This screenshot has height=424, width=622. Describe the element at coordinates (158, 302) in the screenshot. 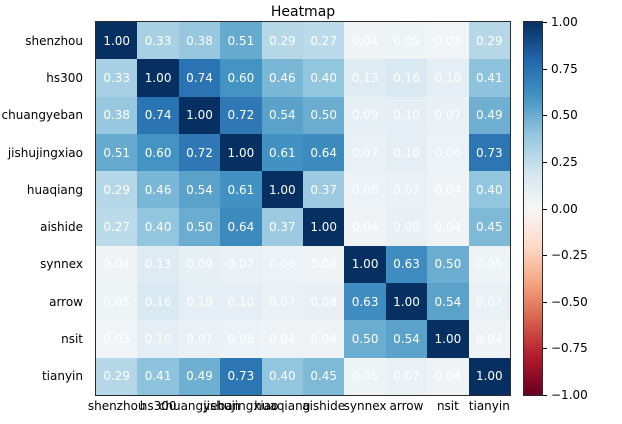

I see `heatmap-cell: 0.16` at that location.